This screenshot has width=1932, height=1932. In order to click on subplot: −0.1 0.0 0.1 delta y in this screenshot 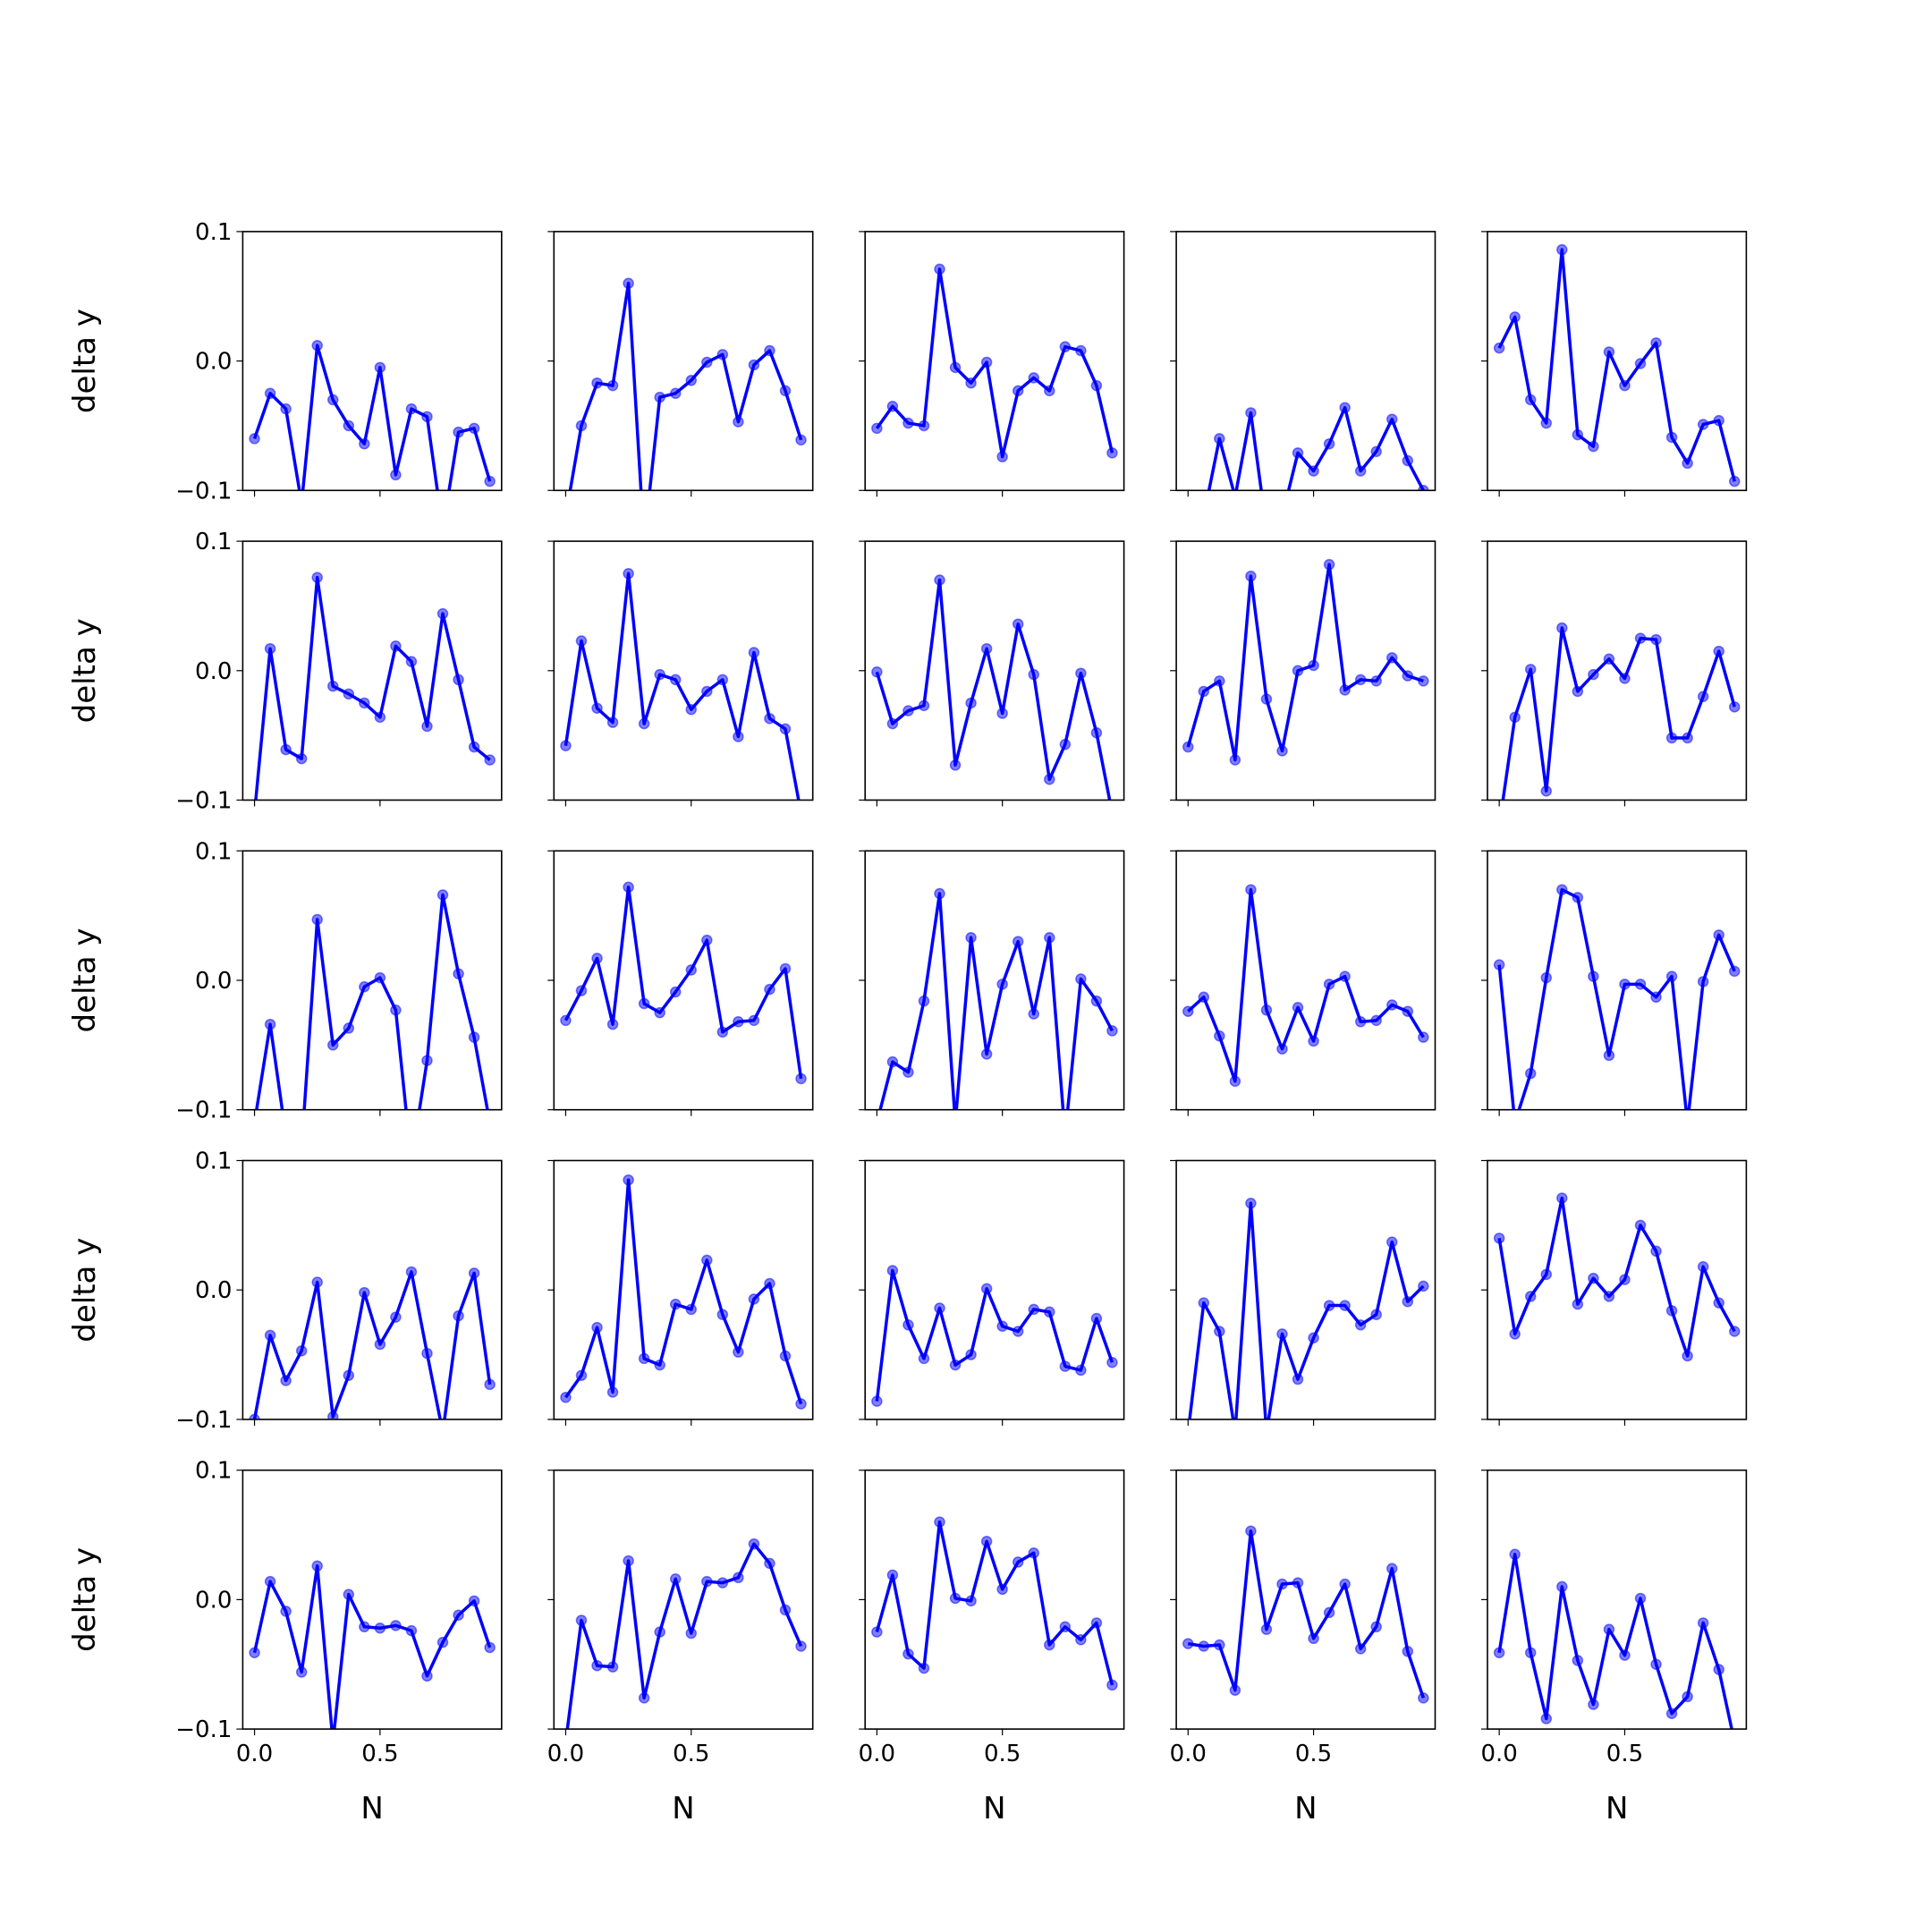, I will do `click(285, 981)`.